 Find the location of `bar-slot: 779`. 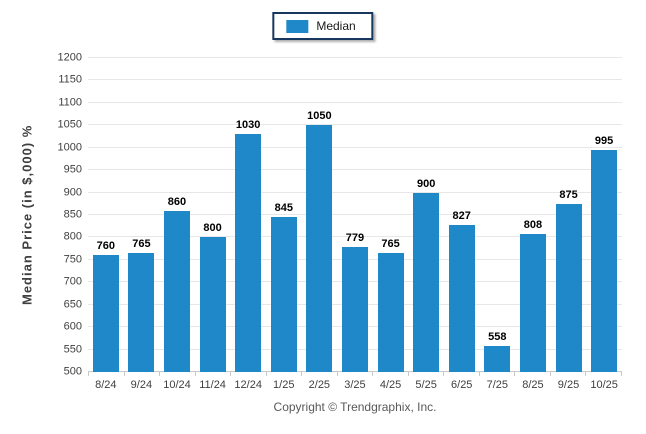

bar-slot: 779 is located at coordinates (355, 215).